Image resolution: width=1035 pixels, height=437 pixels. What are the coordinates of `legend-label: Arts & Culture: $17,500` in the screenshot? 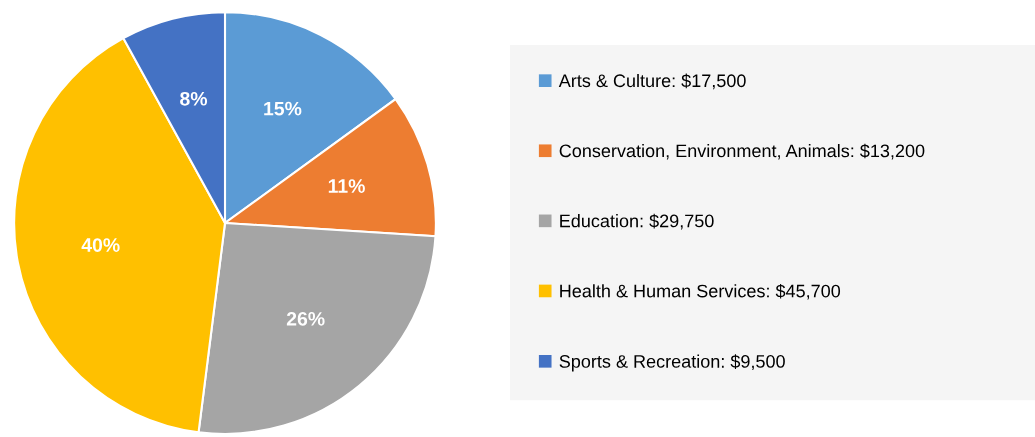 It's located at (652, 81).